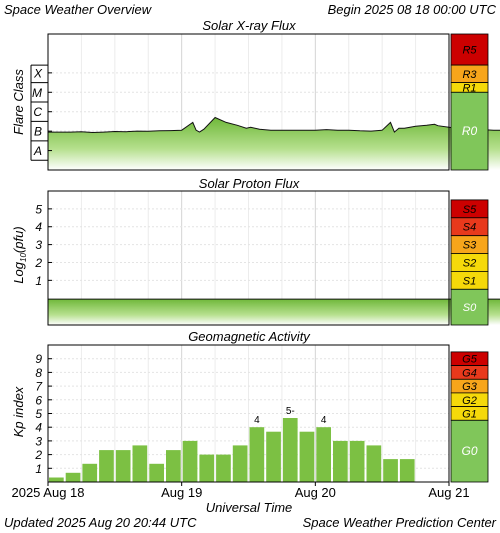 This screenshot has height=533, width=500. Describe the element at coordinates (470, 210) in the screenshot. I see `scale-label: S5` at that location.